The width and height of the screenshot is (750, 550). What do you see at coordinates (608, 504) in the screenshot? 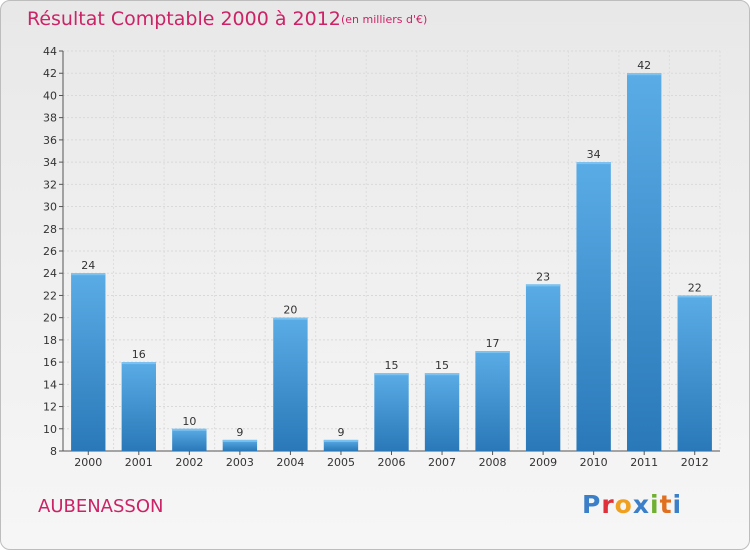
I see `logo-letter: r` at bounding box center [608, 504].